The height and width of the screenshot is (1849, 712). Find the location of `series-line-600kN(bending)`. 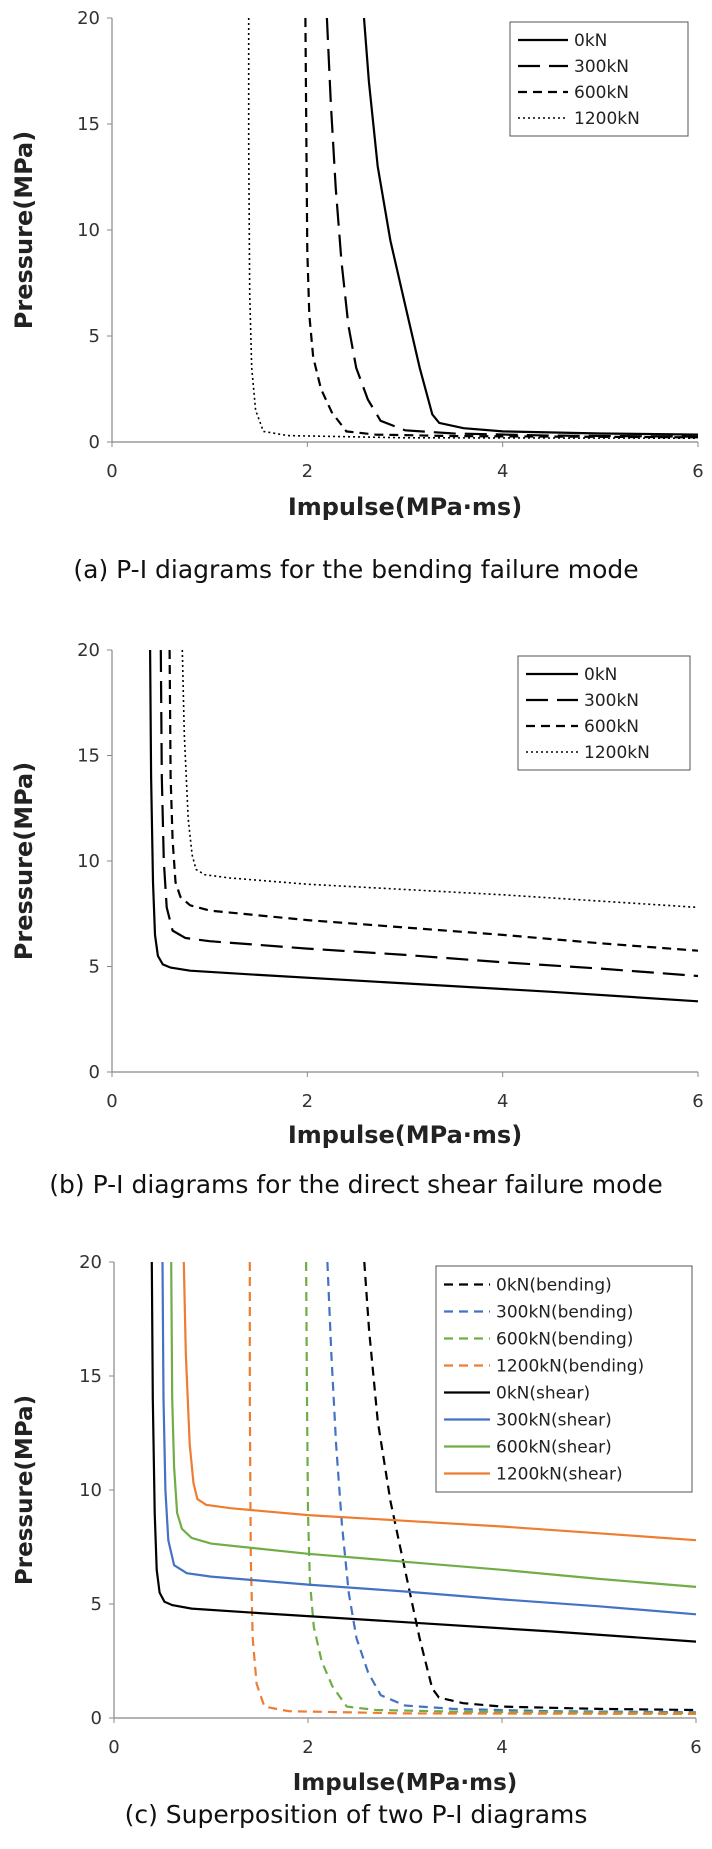

series-line-600kN(bending) is located at coordinates (500, 1488).